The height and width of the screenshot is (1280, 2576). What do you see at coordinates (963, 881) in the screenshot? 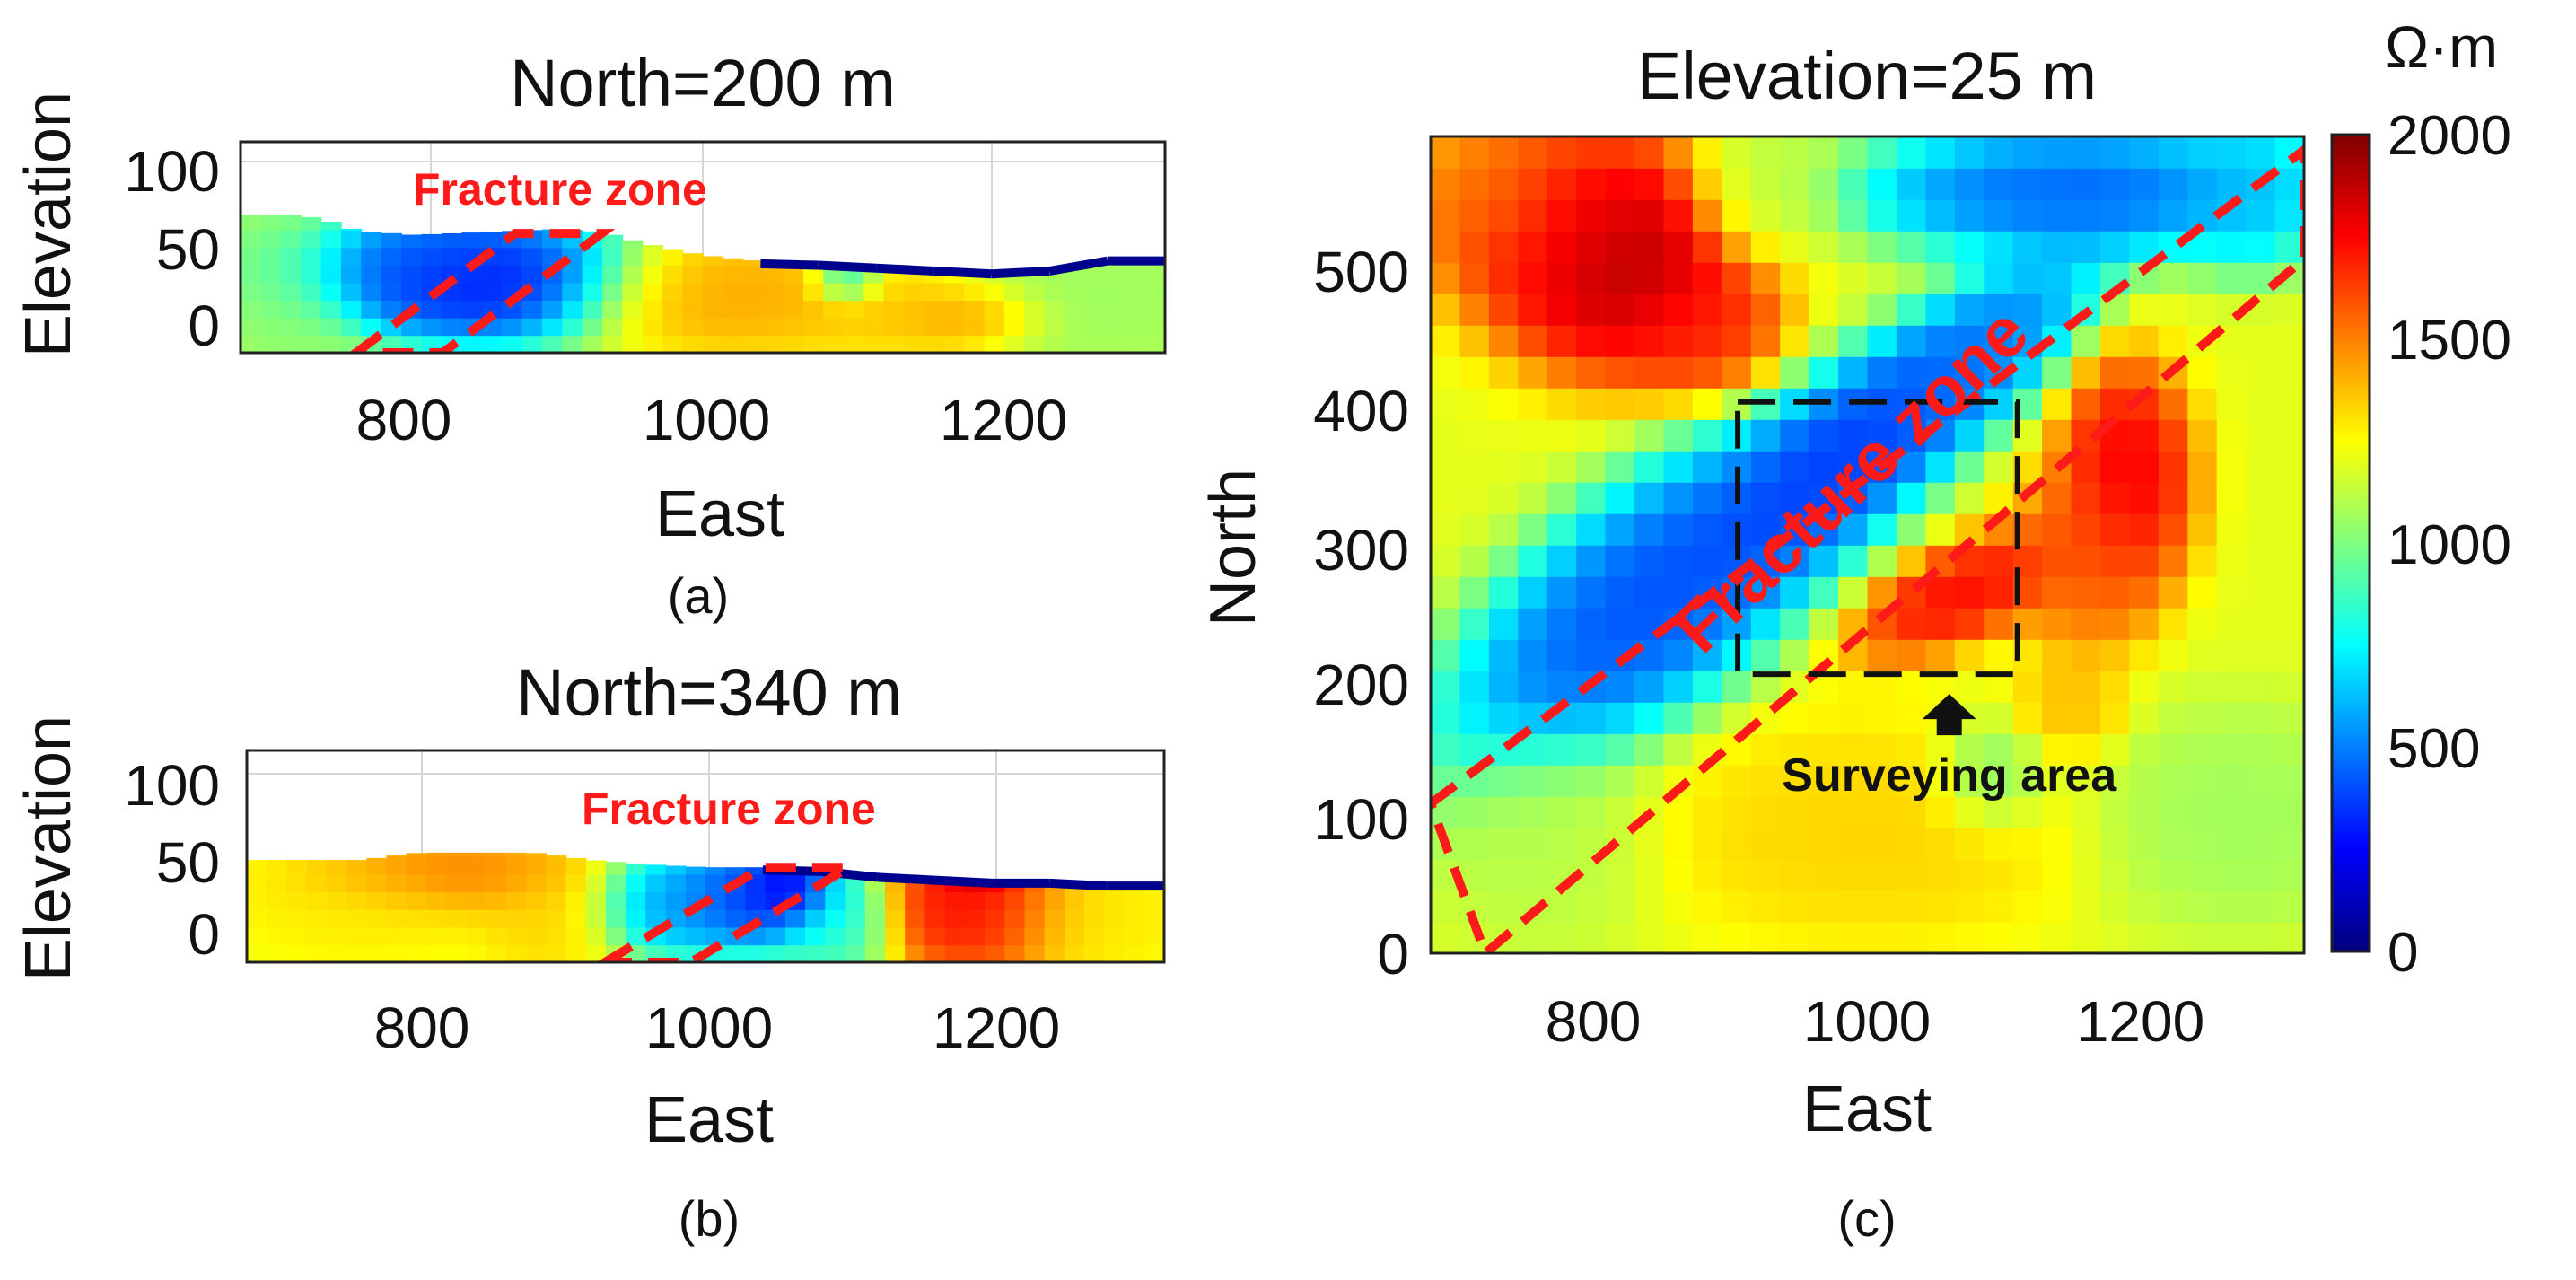
I see `surface-low-resistivity-band` at bounding box center [963, 881].